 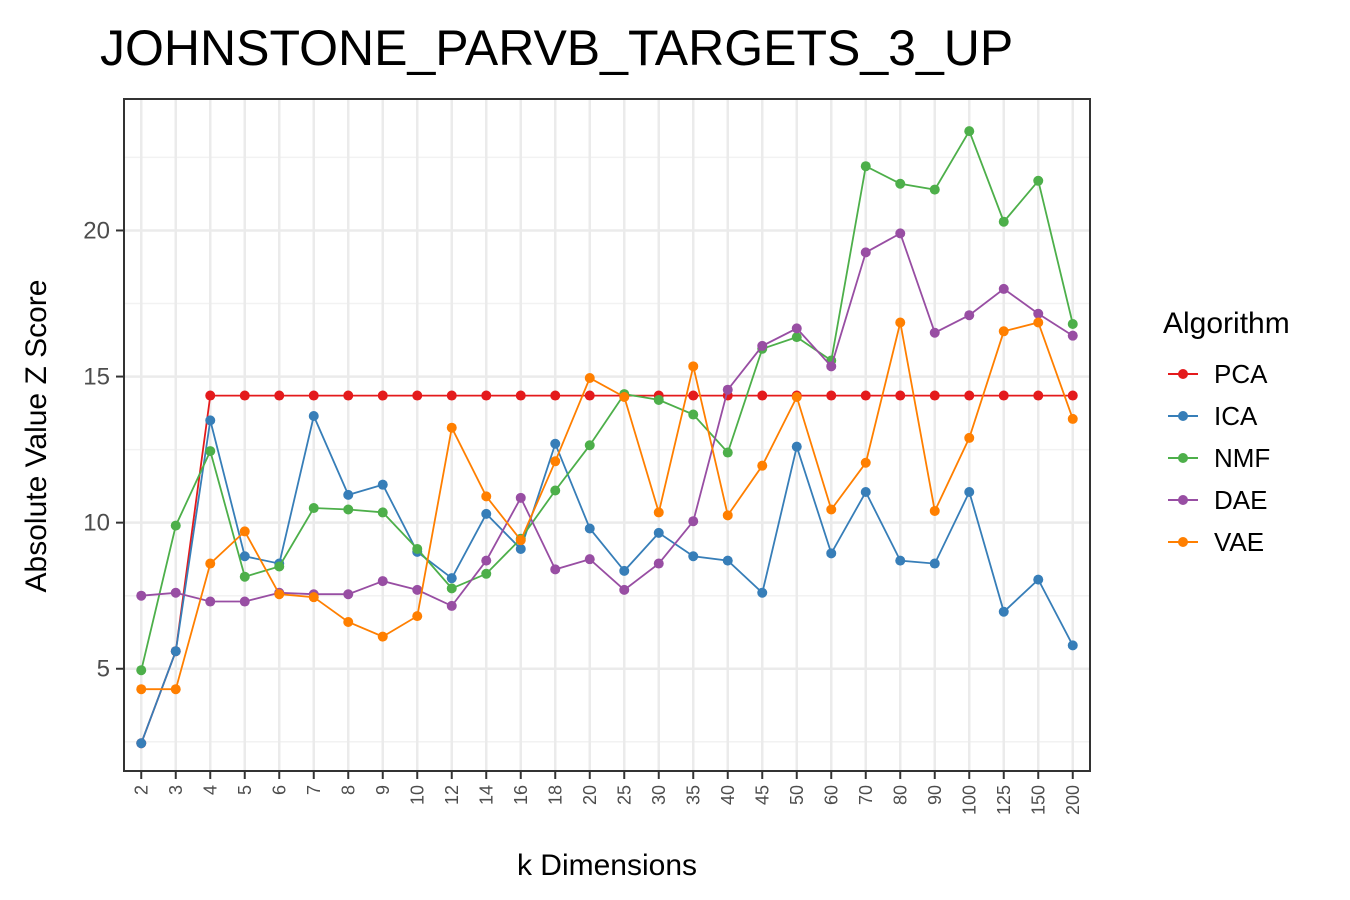 I want to click on x-tick-label: 30, so click(x=659, y=795).